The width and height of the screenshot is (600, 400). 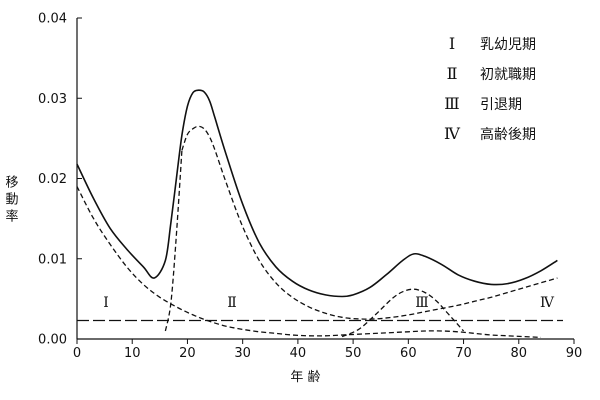 I want to click on x-tick-label: 20, so click(x=187, y=353).